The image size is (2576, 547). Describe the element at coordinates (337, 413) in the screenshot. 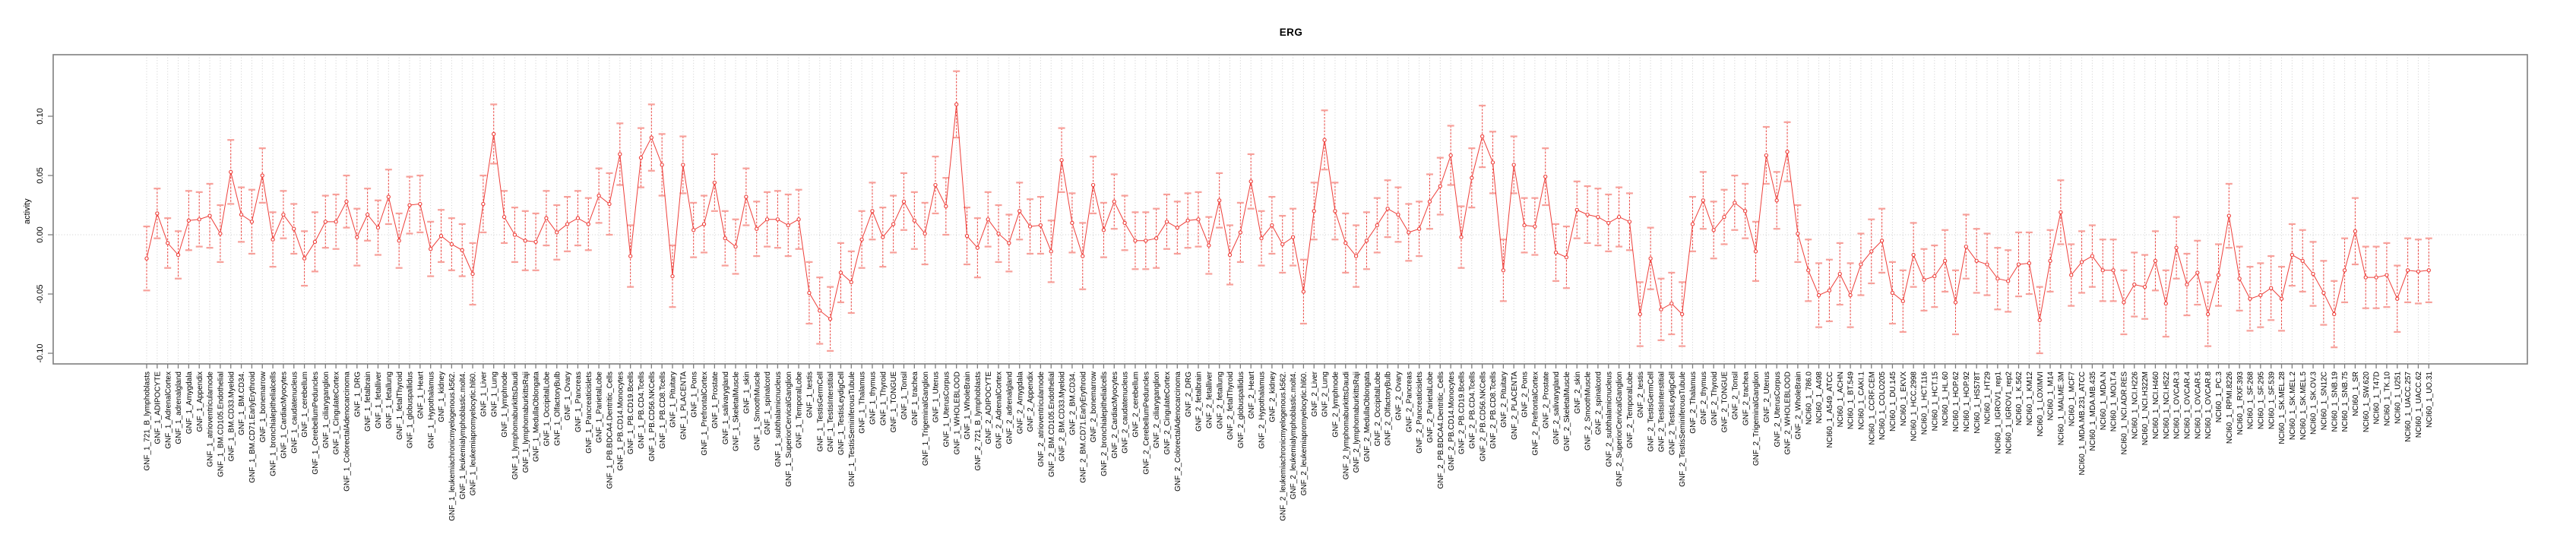

I see `x-tick-label: GNF_1_CingulateCortex` at that location.